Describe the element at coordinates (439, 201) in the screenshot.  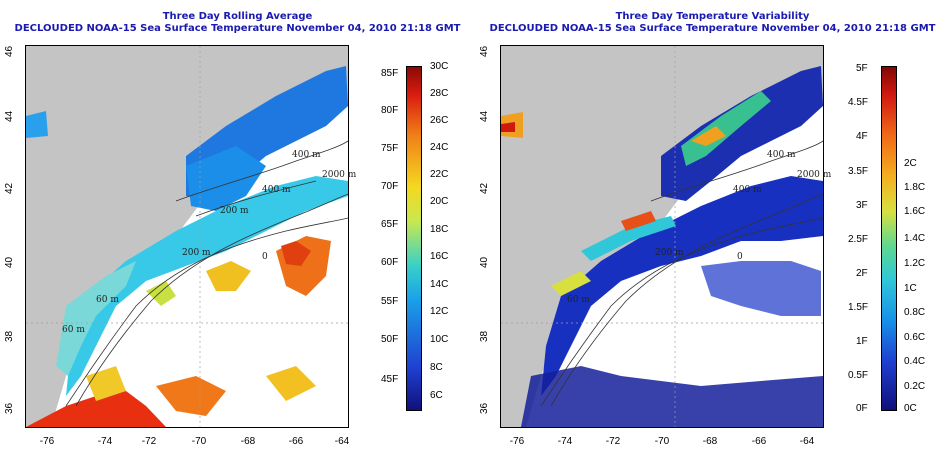
I see `colorbar-c-label: 20C` at that location.